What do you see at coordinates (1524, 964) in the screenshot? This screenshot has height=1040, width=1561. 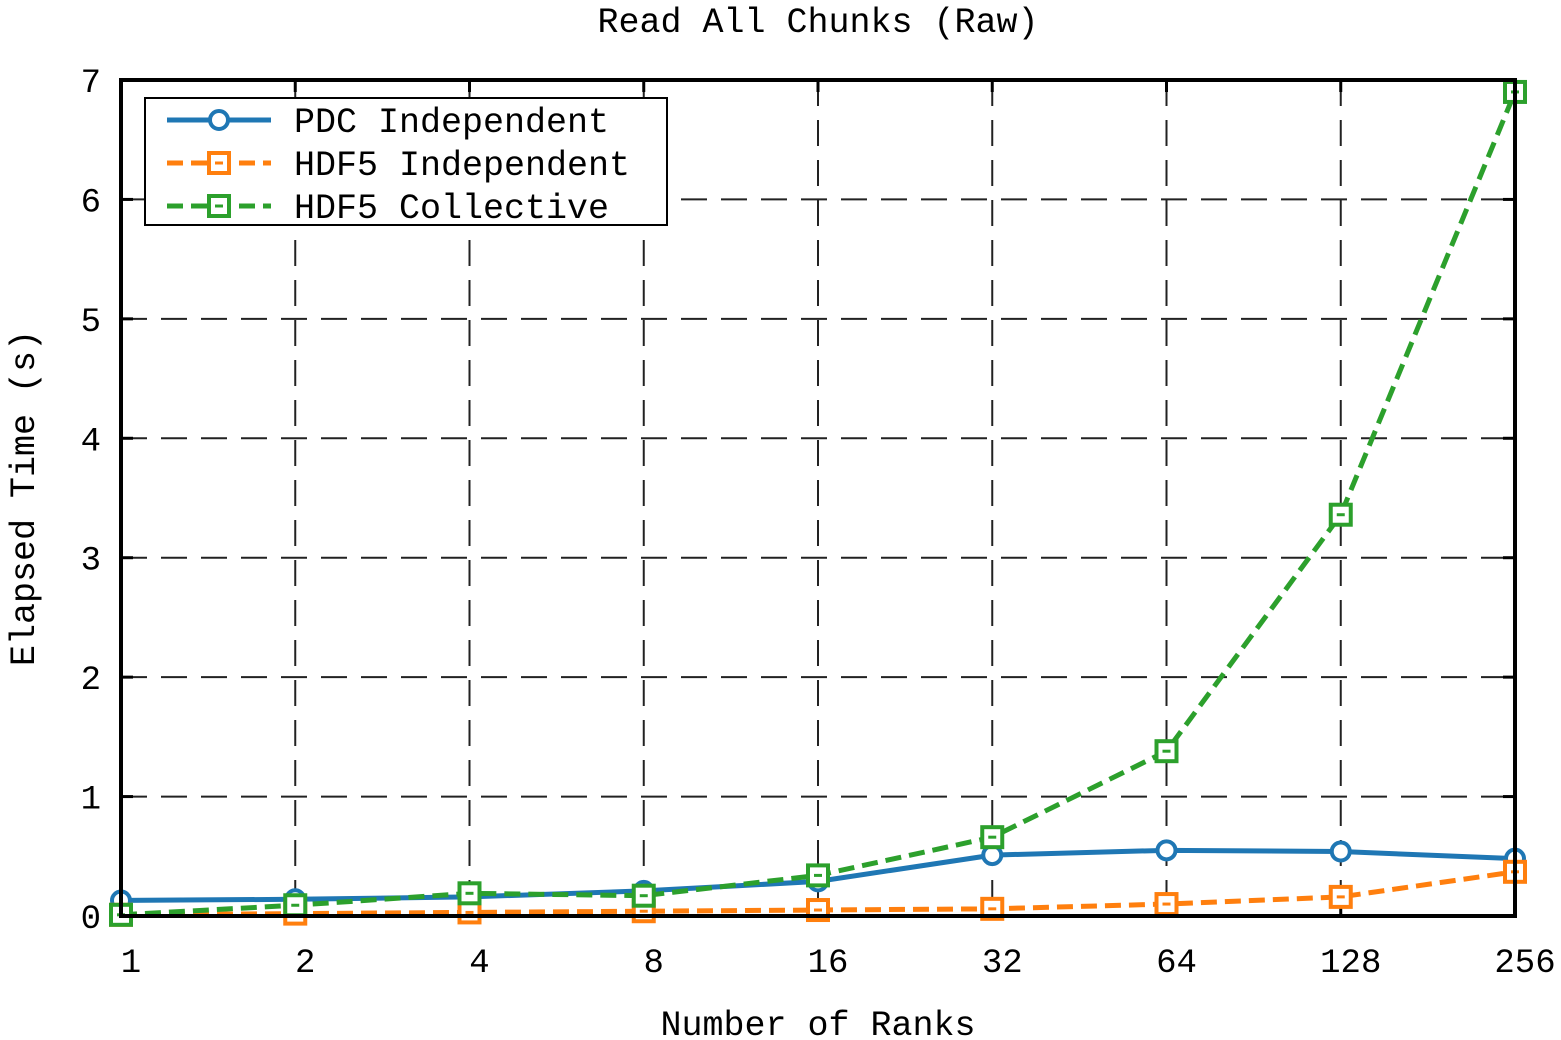 I see `x-tick-label: 256` at bounding box center [1524, 964].